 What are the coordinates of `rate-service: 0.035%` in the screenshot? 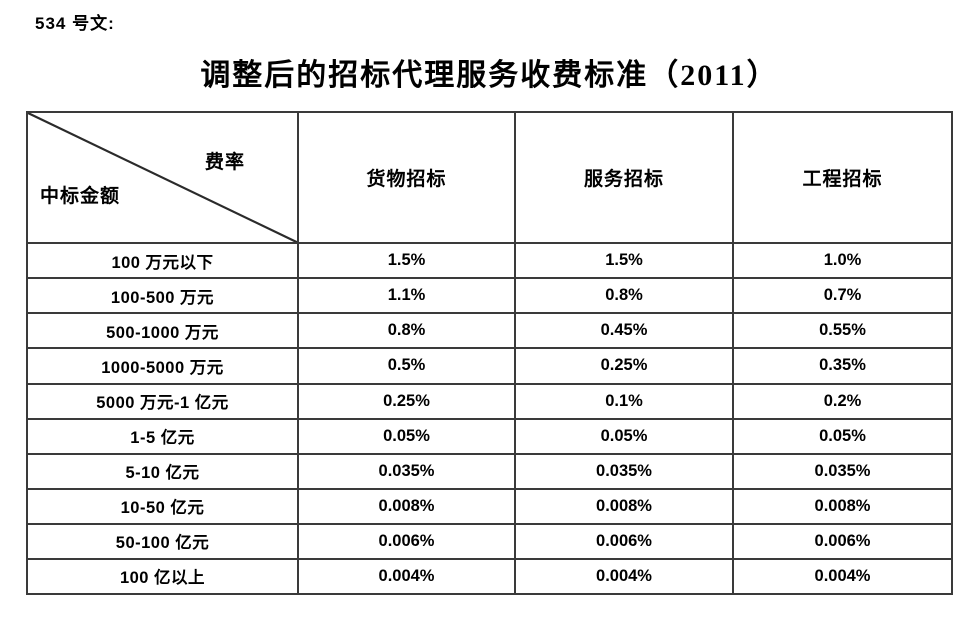 It's located at (624, 471).